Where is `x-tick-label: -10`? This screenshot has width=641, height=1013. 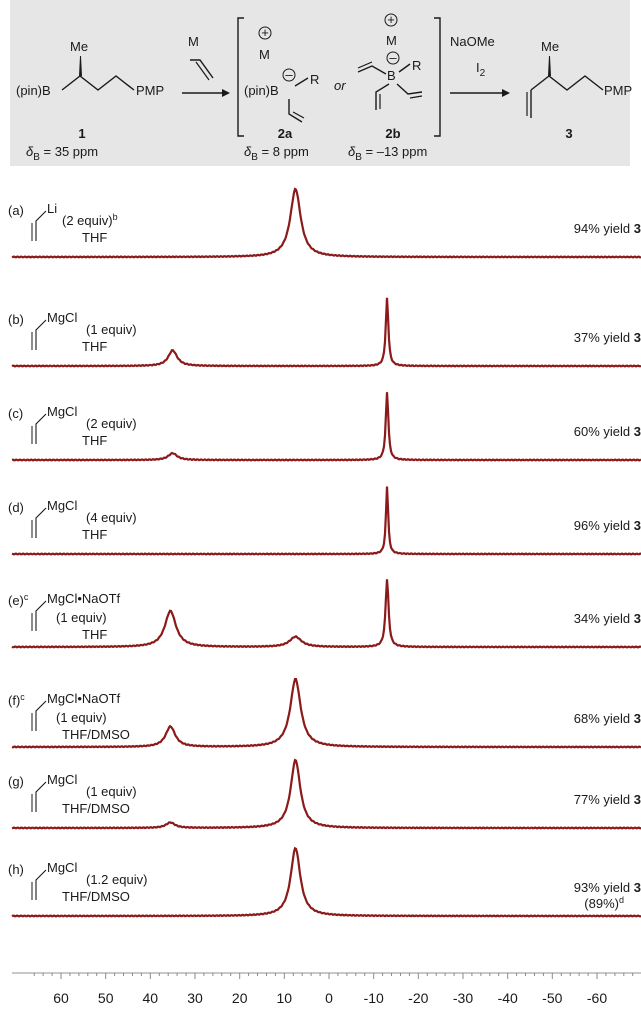 x-tick-label: -10 is located at coordinates (374, 998).